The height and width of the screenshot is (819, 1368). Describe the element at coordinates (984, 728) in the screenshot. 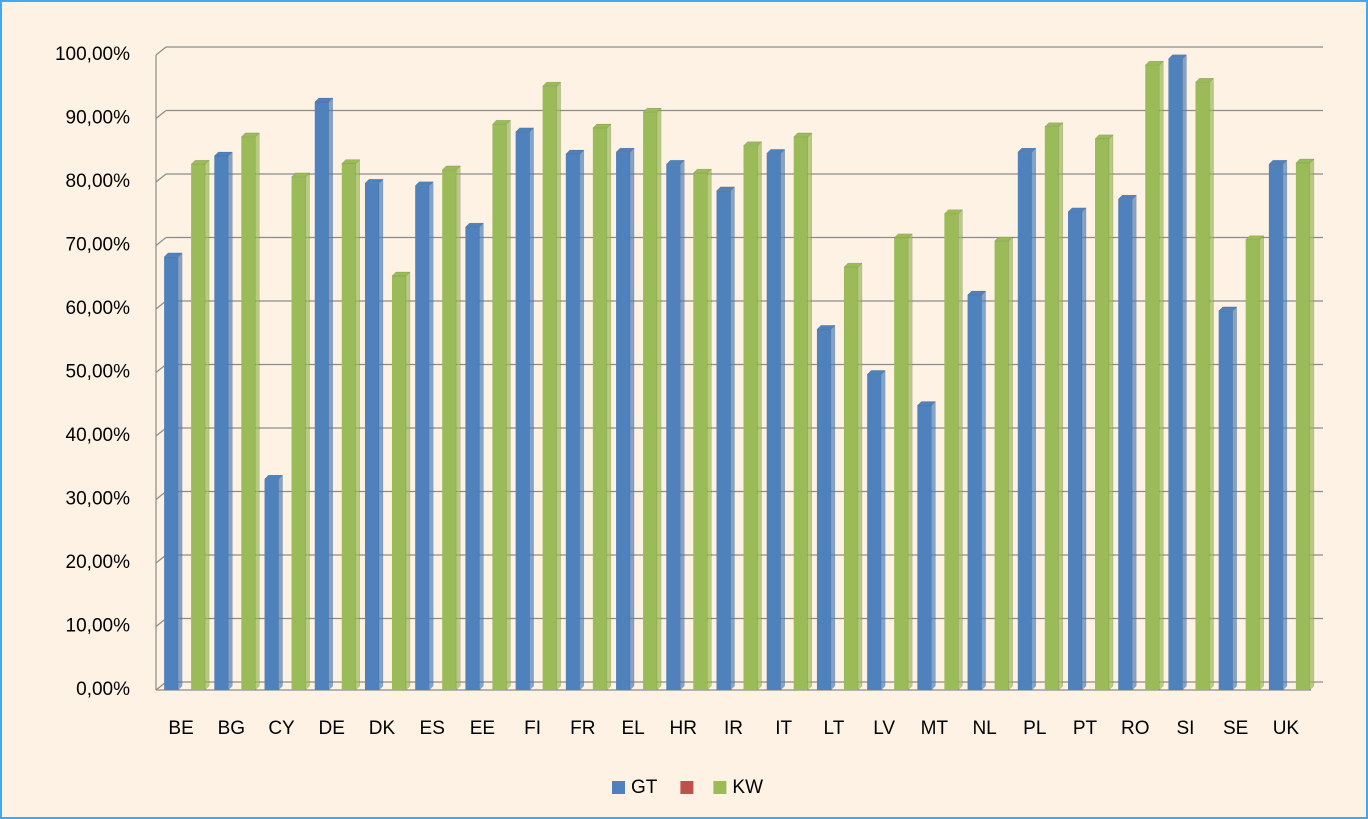

I see `x-tick-label: NL` at that location.